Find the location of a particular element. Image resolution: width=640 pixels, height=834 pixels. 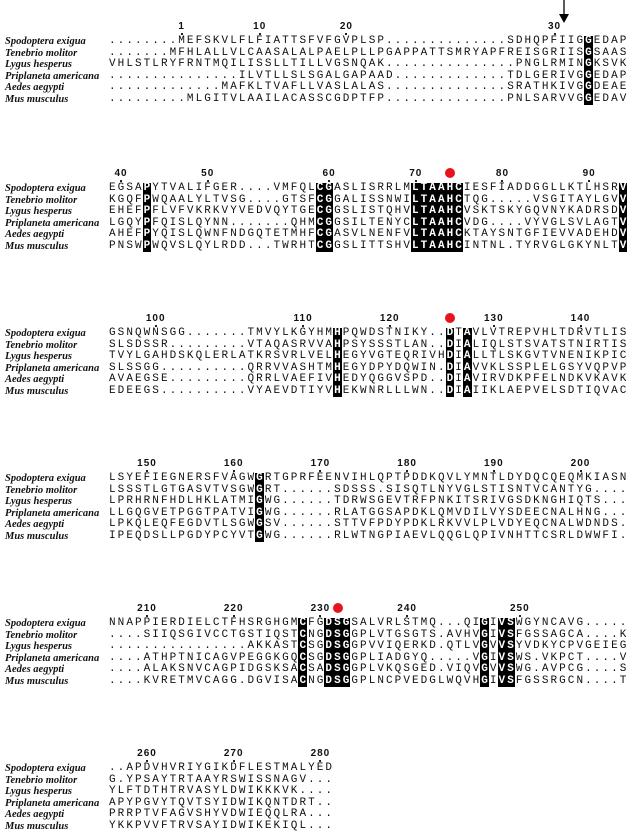

species-label: Priplaneta americana is located at coordinates (52, 658).